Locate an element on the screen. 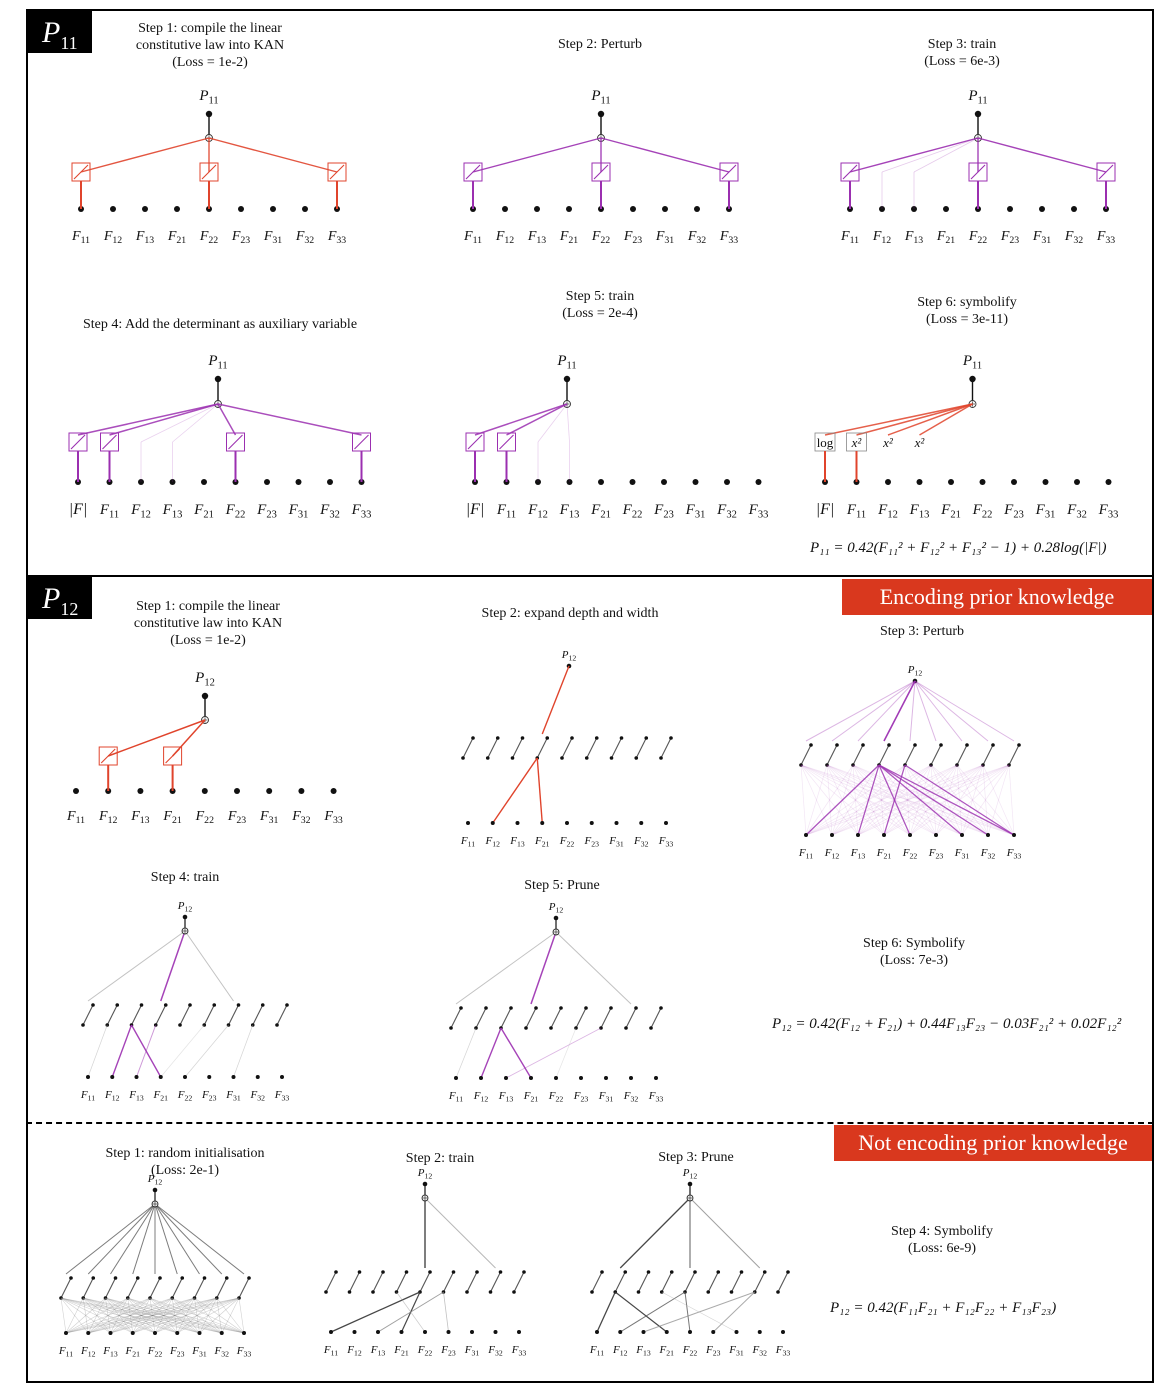  output-label: P12 is located at coordinates (569, 655).